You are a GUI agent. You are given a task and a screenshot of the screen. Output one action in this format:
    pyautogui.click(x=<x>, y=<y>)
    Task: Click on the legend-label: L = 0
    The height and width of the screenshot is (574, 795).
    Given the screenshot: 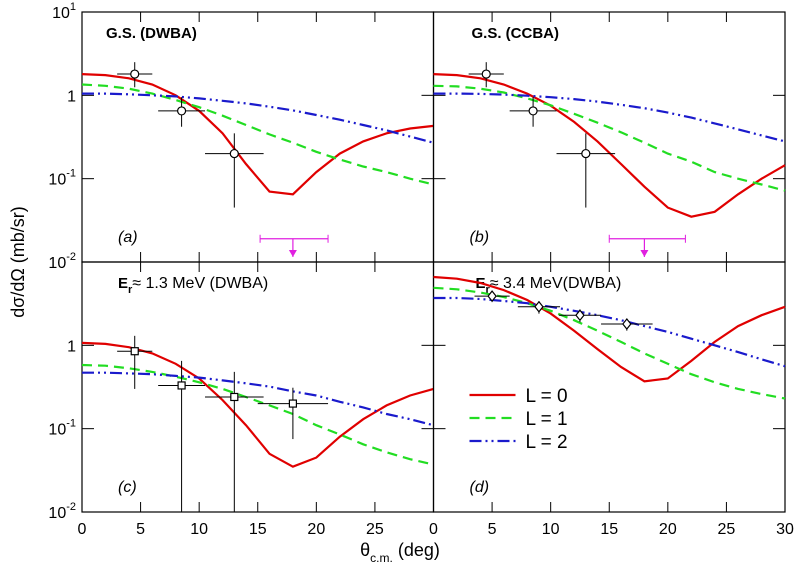 What is the action you would take?
    pyautogui.click(x=547, y=396)
    